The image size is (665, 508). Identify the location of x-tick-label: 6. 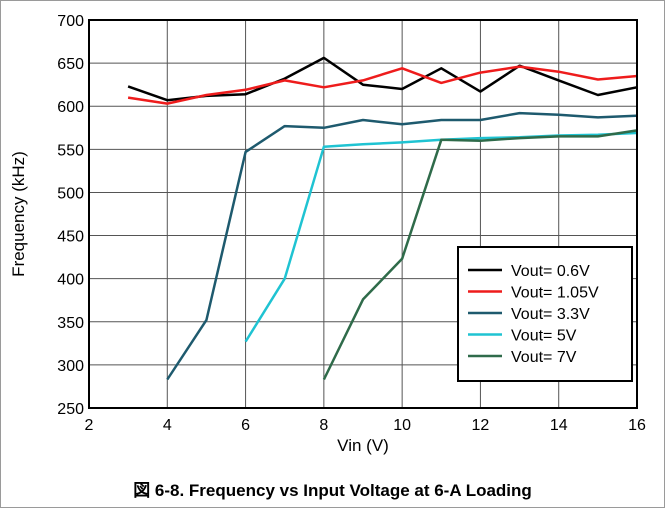
(245, 425).